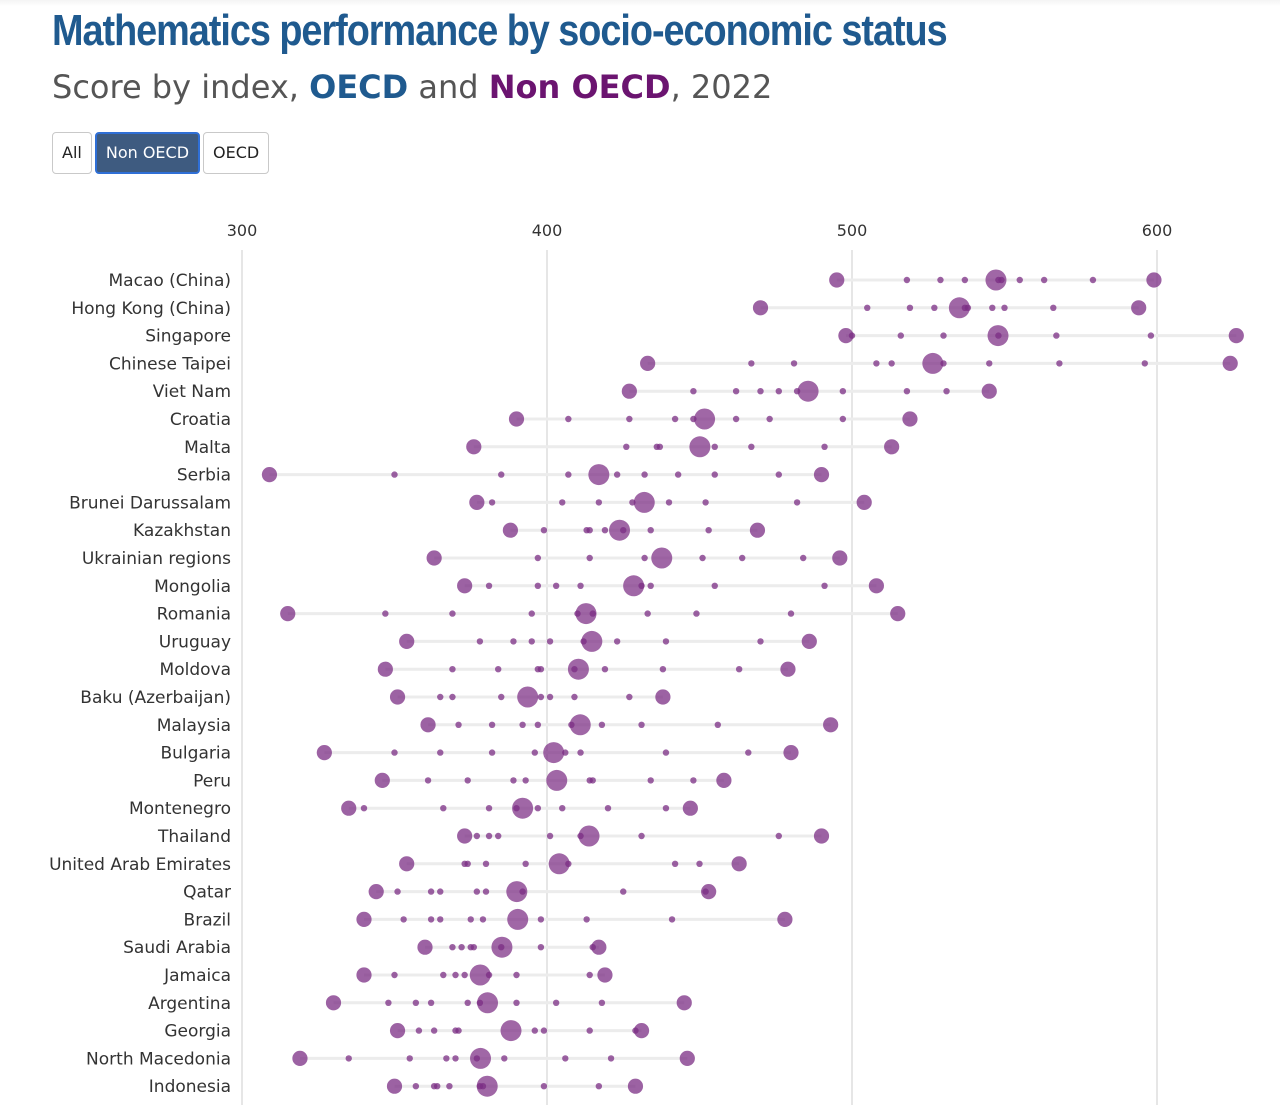  I want to click on country-label: Thailand, so click(194, 837).